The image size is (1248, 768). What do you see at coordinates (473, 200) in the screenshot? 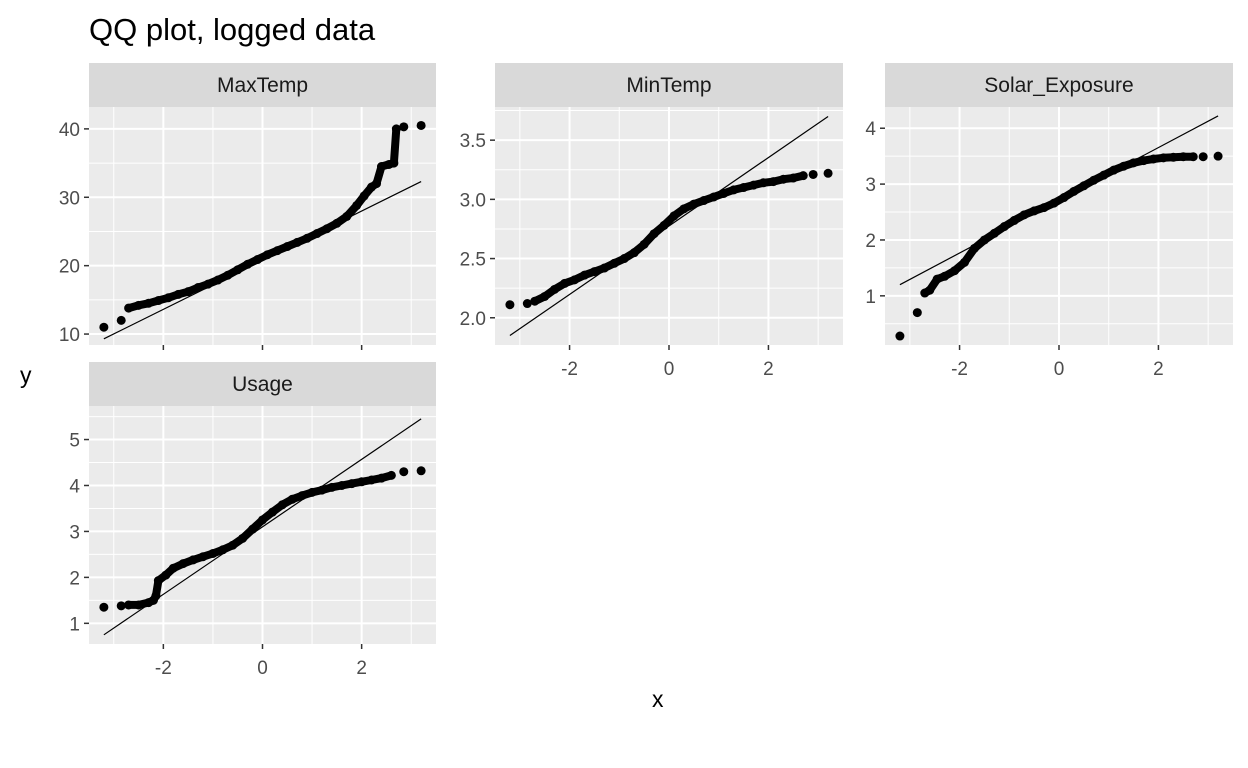
I see `y-tick-label: 3.0` at bounding box center [473, 200].